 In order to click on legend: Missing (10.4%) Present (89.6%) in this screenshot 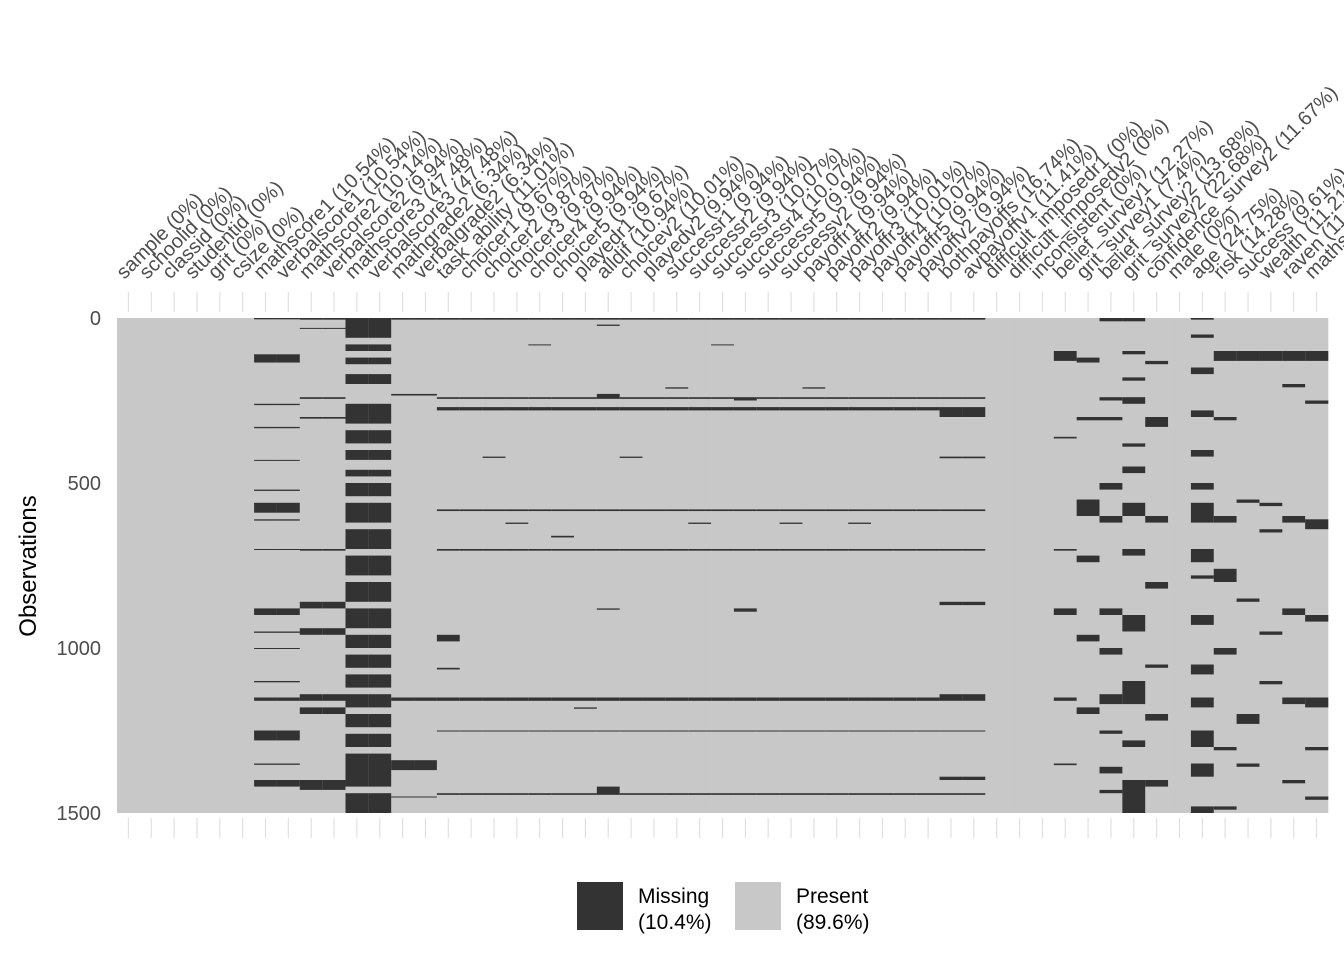, I will do `click(723, 908)`.